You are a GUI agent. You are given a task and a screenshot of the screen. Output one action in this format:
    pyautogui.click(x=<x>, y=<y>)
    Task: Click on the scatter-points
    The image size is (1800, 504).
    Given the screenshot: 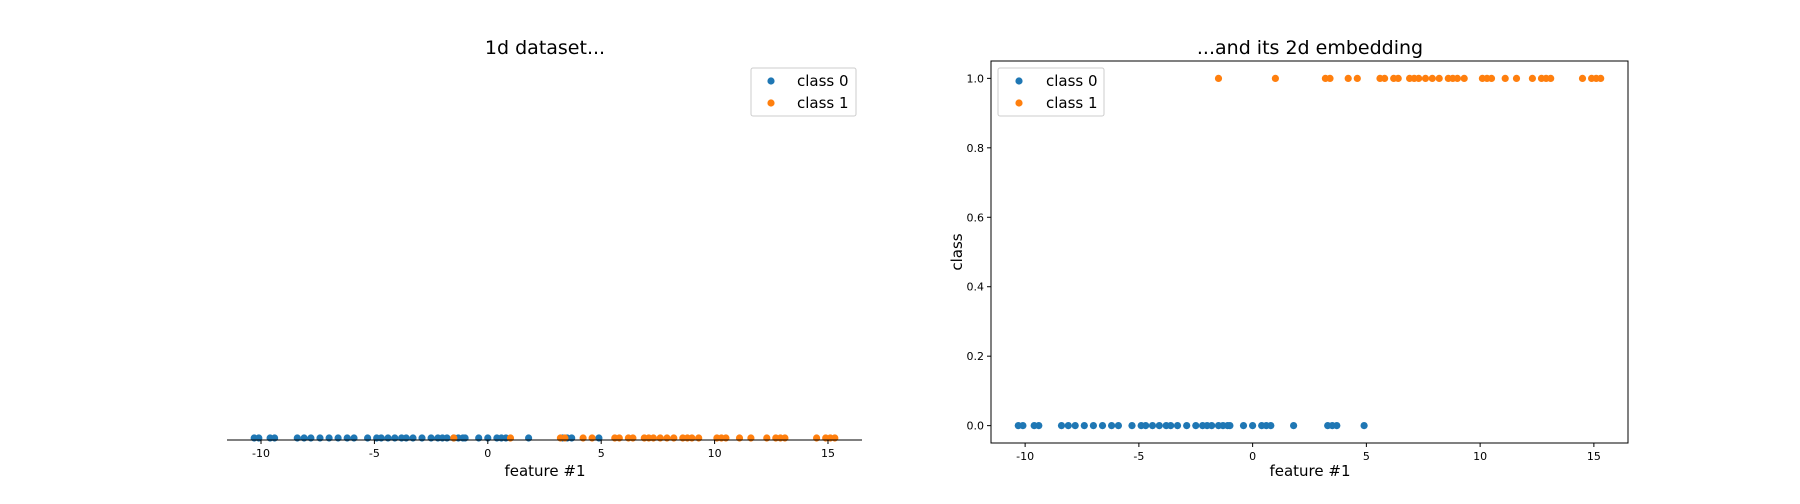 What is the action you would take?
    pyautogui.click(x=544, y=438)
    